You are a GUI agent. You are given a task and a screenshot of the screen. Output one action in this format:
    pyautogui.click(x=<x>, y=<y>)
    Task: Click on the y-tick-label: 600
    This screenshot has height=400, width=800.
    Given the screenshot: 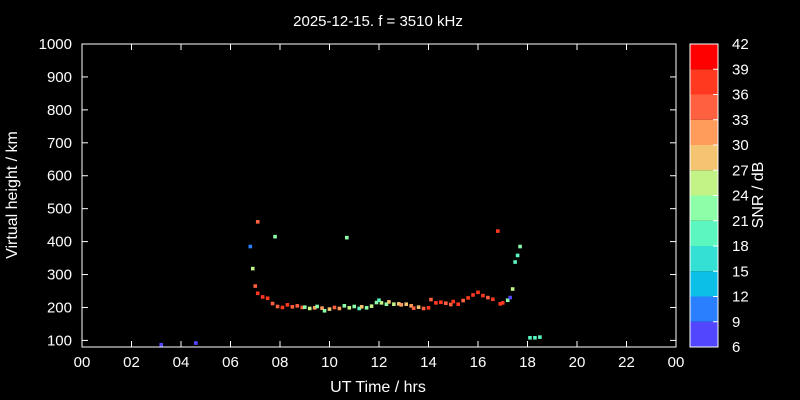 What is the action you would take?
    pyautogui.click(x=59, y=176)
    